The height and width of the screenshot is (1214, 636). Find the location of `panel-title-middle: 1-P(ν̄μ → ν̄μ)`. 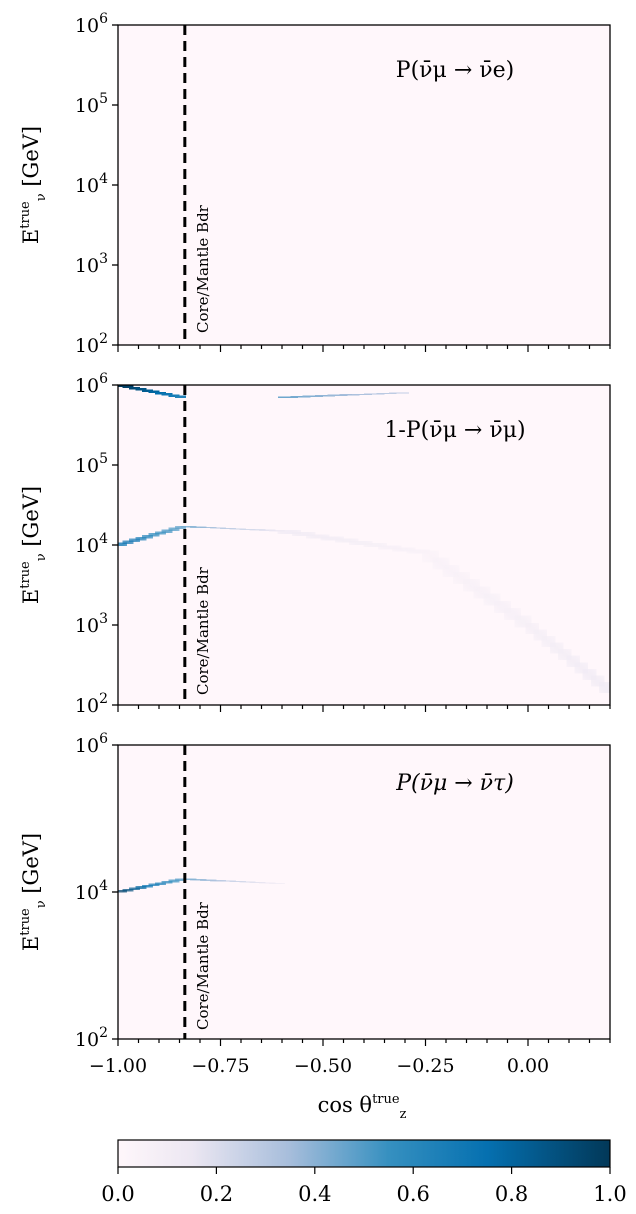

panel-title-middle: 1-P(ν̄μ → ν̄μ) is located at coordinates (454, 430).